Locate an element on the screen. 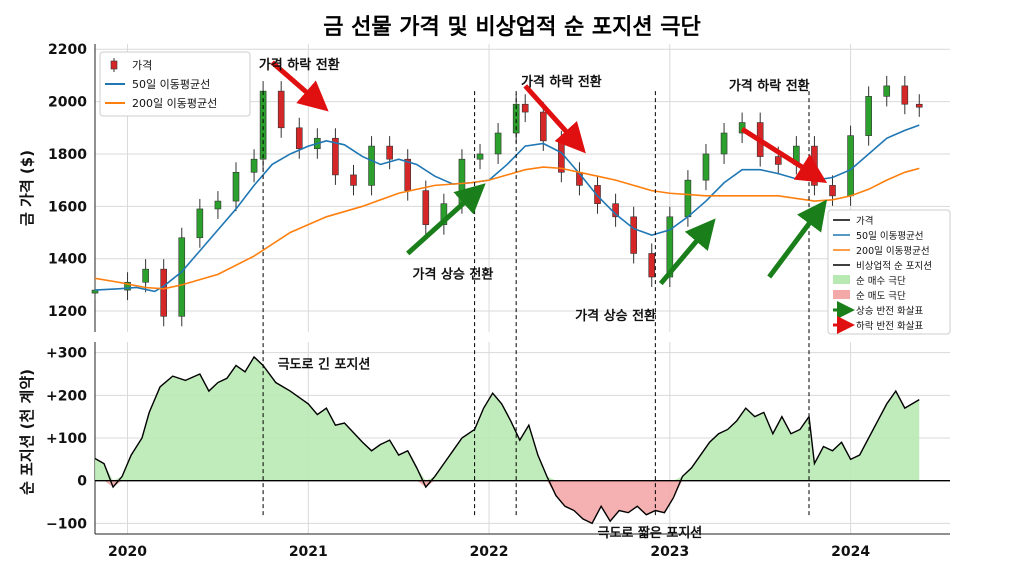  bottom-y-tick-label: +200 is located at coordinates (66, 396).